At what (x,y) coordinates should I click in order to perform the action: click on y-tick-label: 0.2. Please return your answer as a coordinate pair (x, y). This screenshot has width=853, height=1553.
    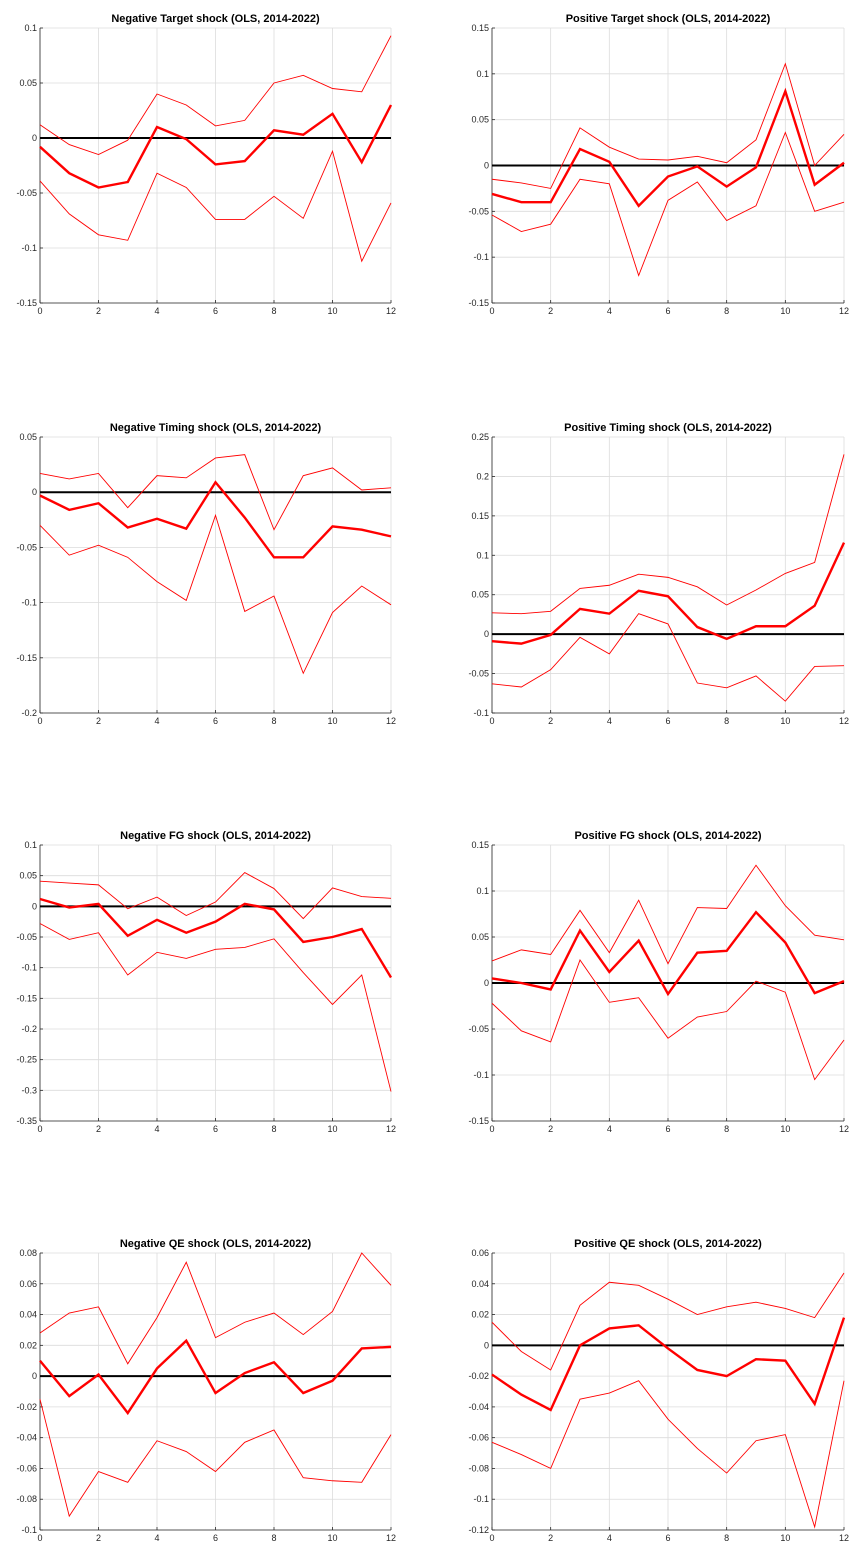
    Looking at the image, I should click on (482, 476).